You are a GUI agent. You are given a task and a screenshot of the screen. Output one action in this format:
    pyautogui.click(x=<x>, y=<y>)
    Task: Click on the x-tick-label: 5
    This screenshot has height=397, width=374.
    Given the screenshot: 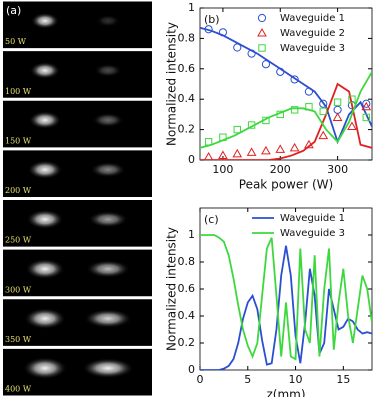 What is the action you would take?
    pyautogui.click(x=247, y=379)
    